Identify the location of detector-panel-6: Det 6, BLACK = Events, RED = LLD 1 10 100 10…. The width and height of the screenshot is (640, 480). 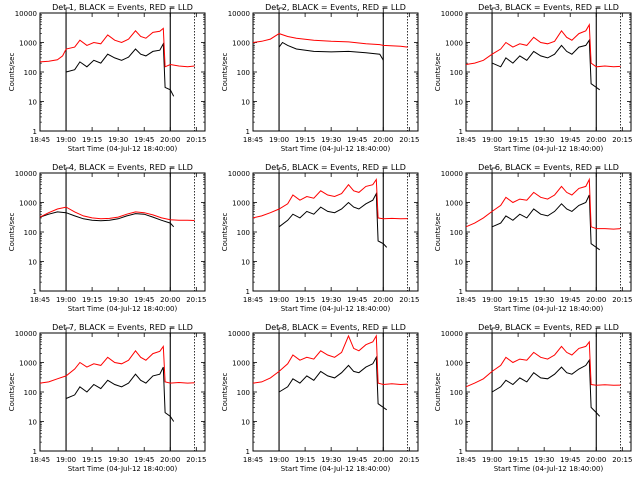
(533, 238).